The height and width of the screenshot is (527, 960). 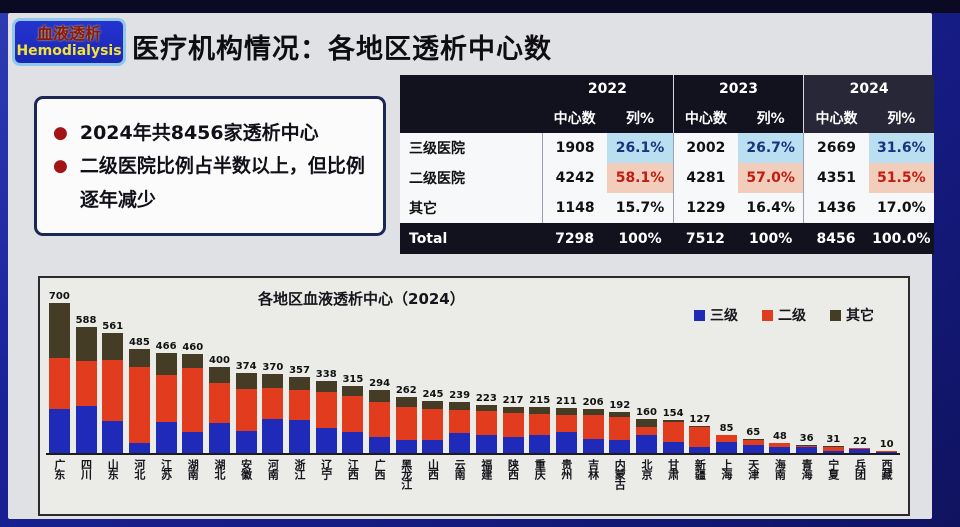 I want to click on cell-other-2022-pct: 15.7%, so click(x=640, y=208).